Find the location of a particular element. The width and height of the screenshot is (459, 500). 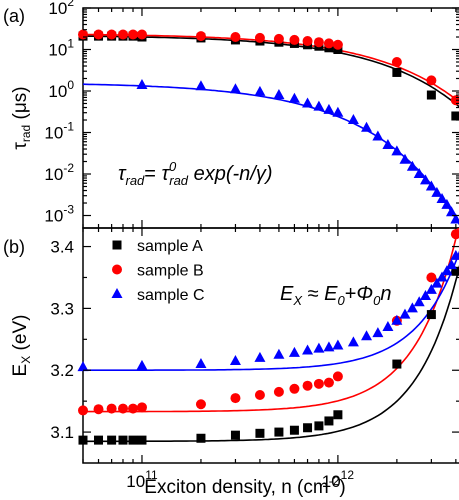

y-tick-label: 102 is located at coordinates (61, 9).